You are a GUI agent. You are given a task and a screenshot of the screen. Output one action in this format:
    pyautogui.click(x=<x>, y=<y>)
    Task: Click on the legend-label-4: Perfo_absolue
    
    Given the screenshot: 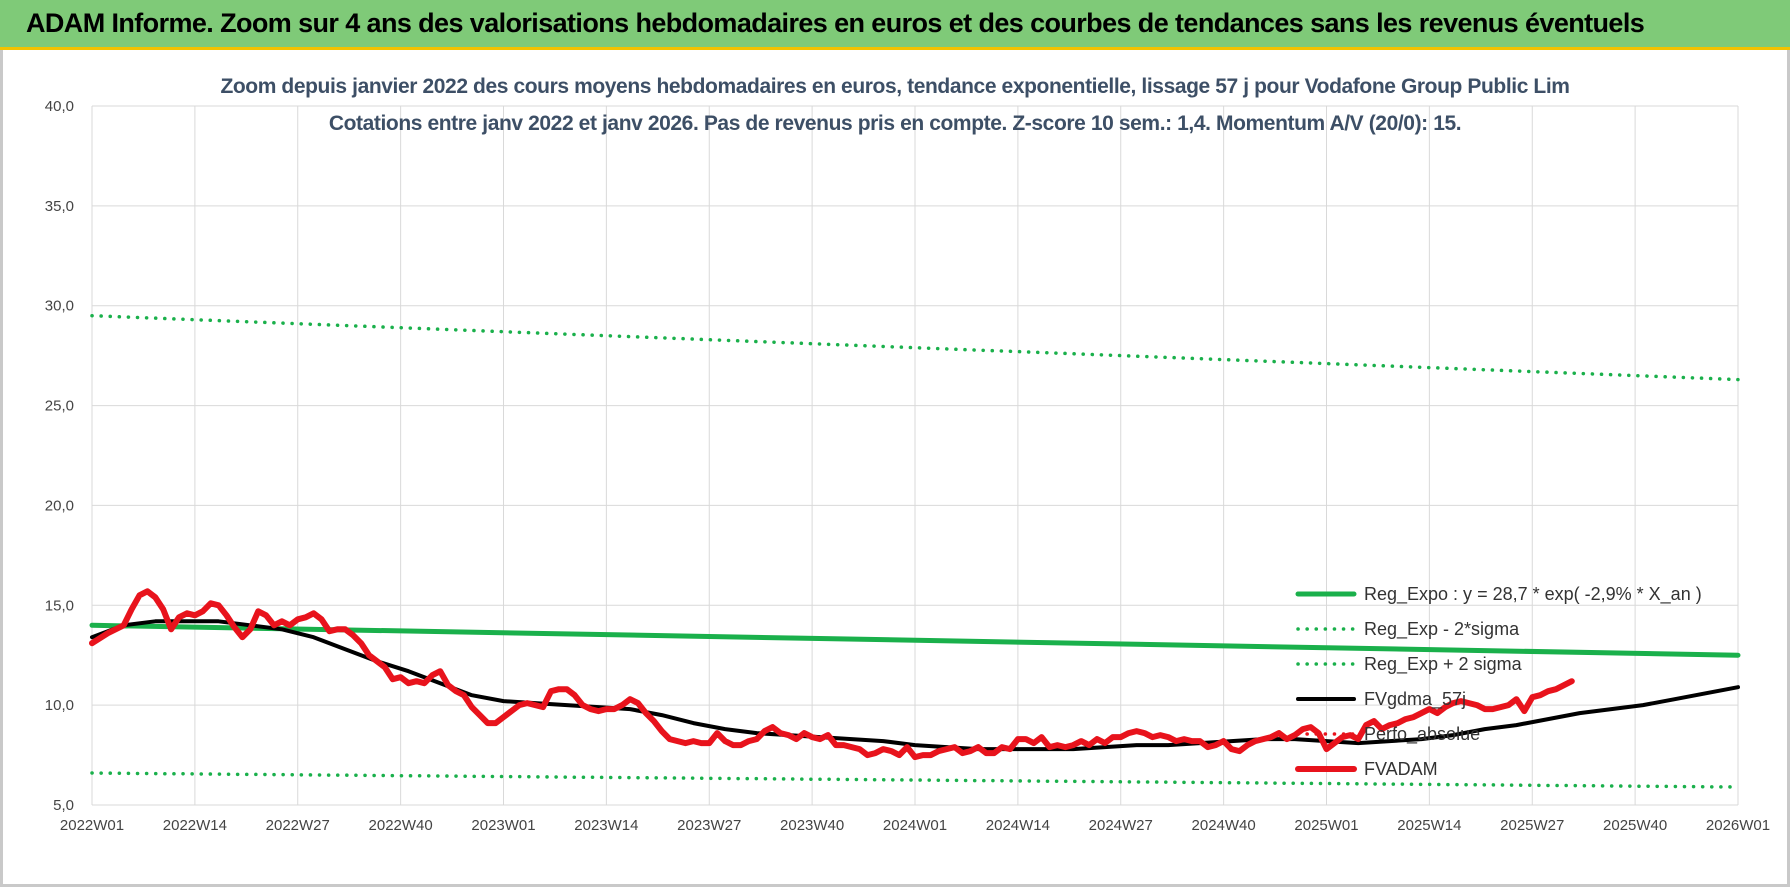 What is the action you would take?
    pyautogui.click(x=1422, y=734)
    